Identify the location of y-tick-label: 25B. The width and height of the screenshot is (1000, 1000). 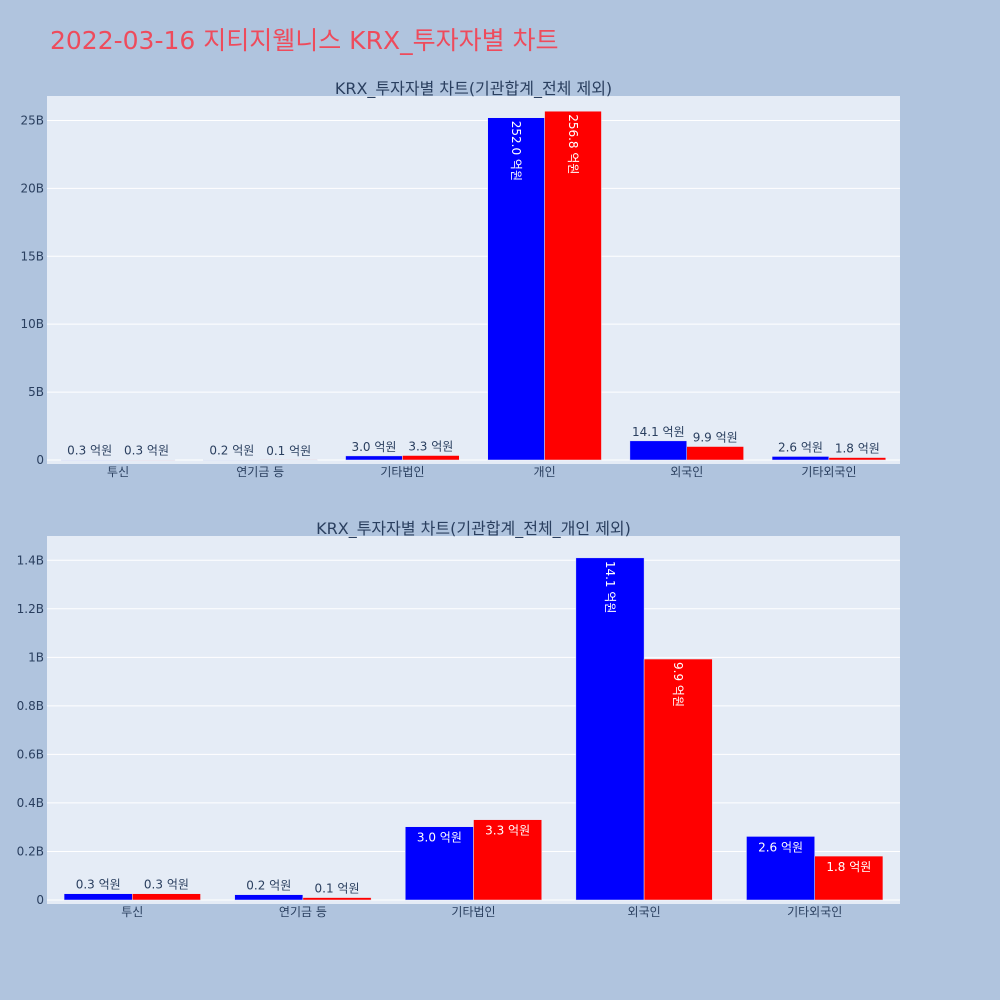
(32, 120).